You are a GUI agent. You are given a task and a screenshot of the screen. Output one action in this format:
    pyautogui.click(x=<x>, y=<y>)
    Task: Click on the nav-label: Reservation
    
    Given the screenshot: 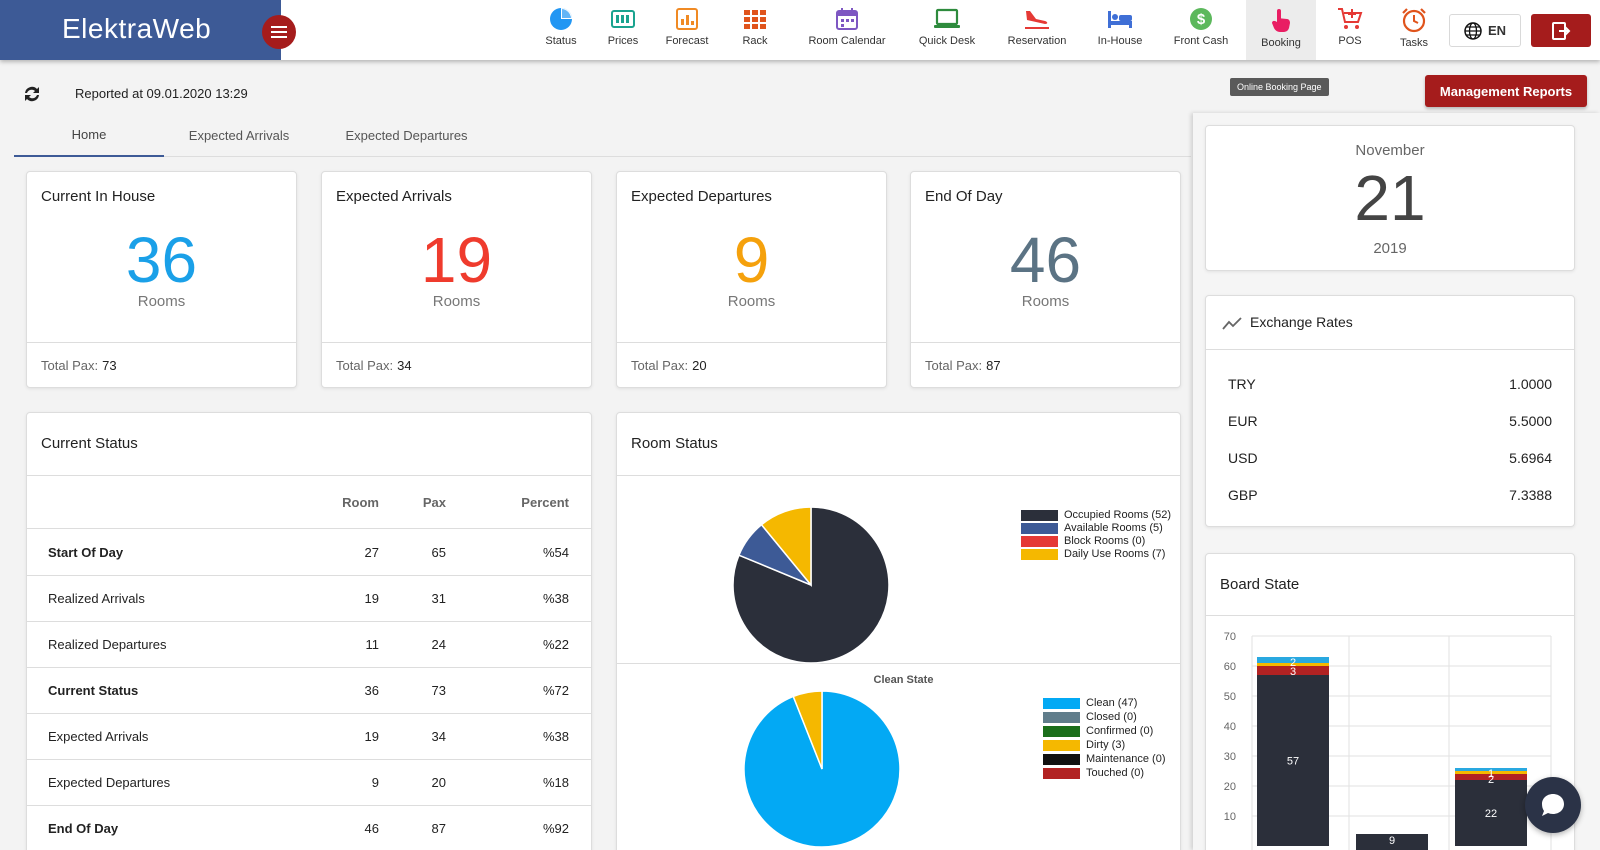 What is the action you would take?
    pyautogui.click(x=1037, y=41)
    